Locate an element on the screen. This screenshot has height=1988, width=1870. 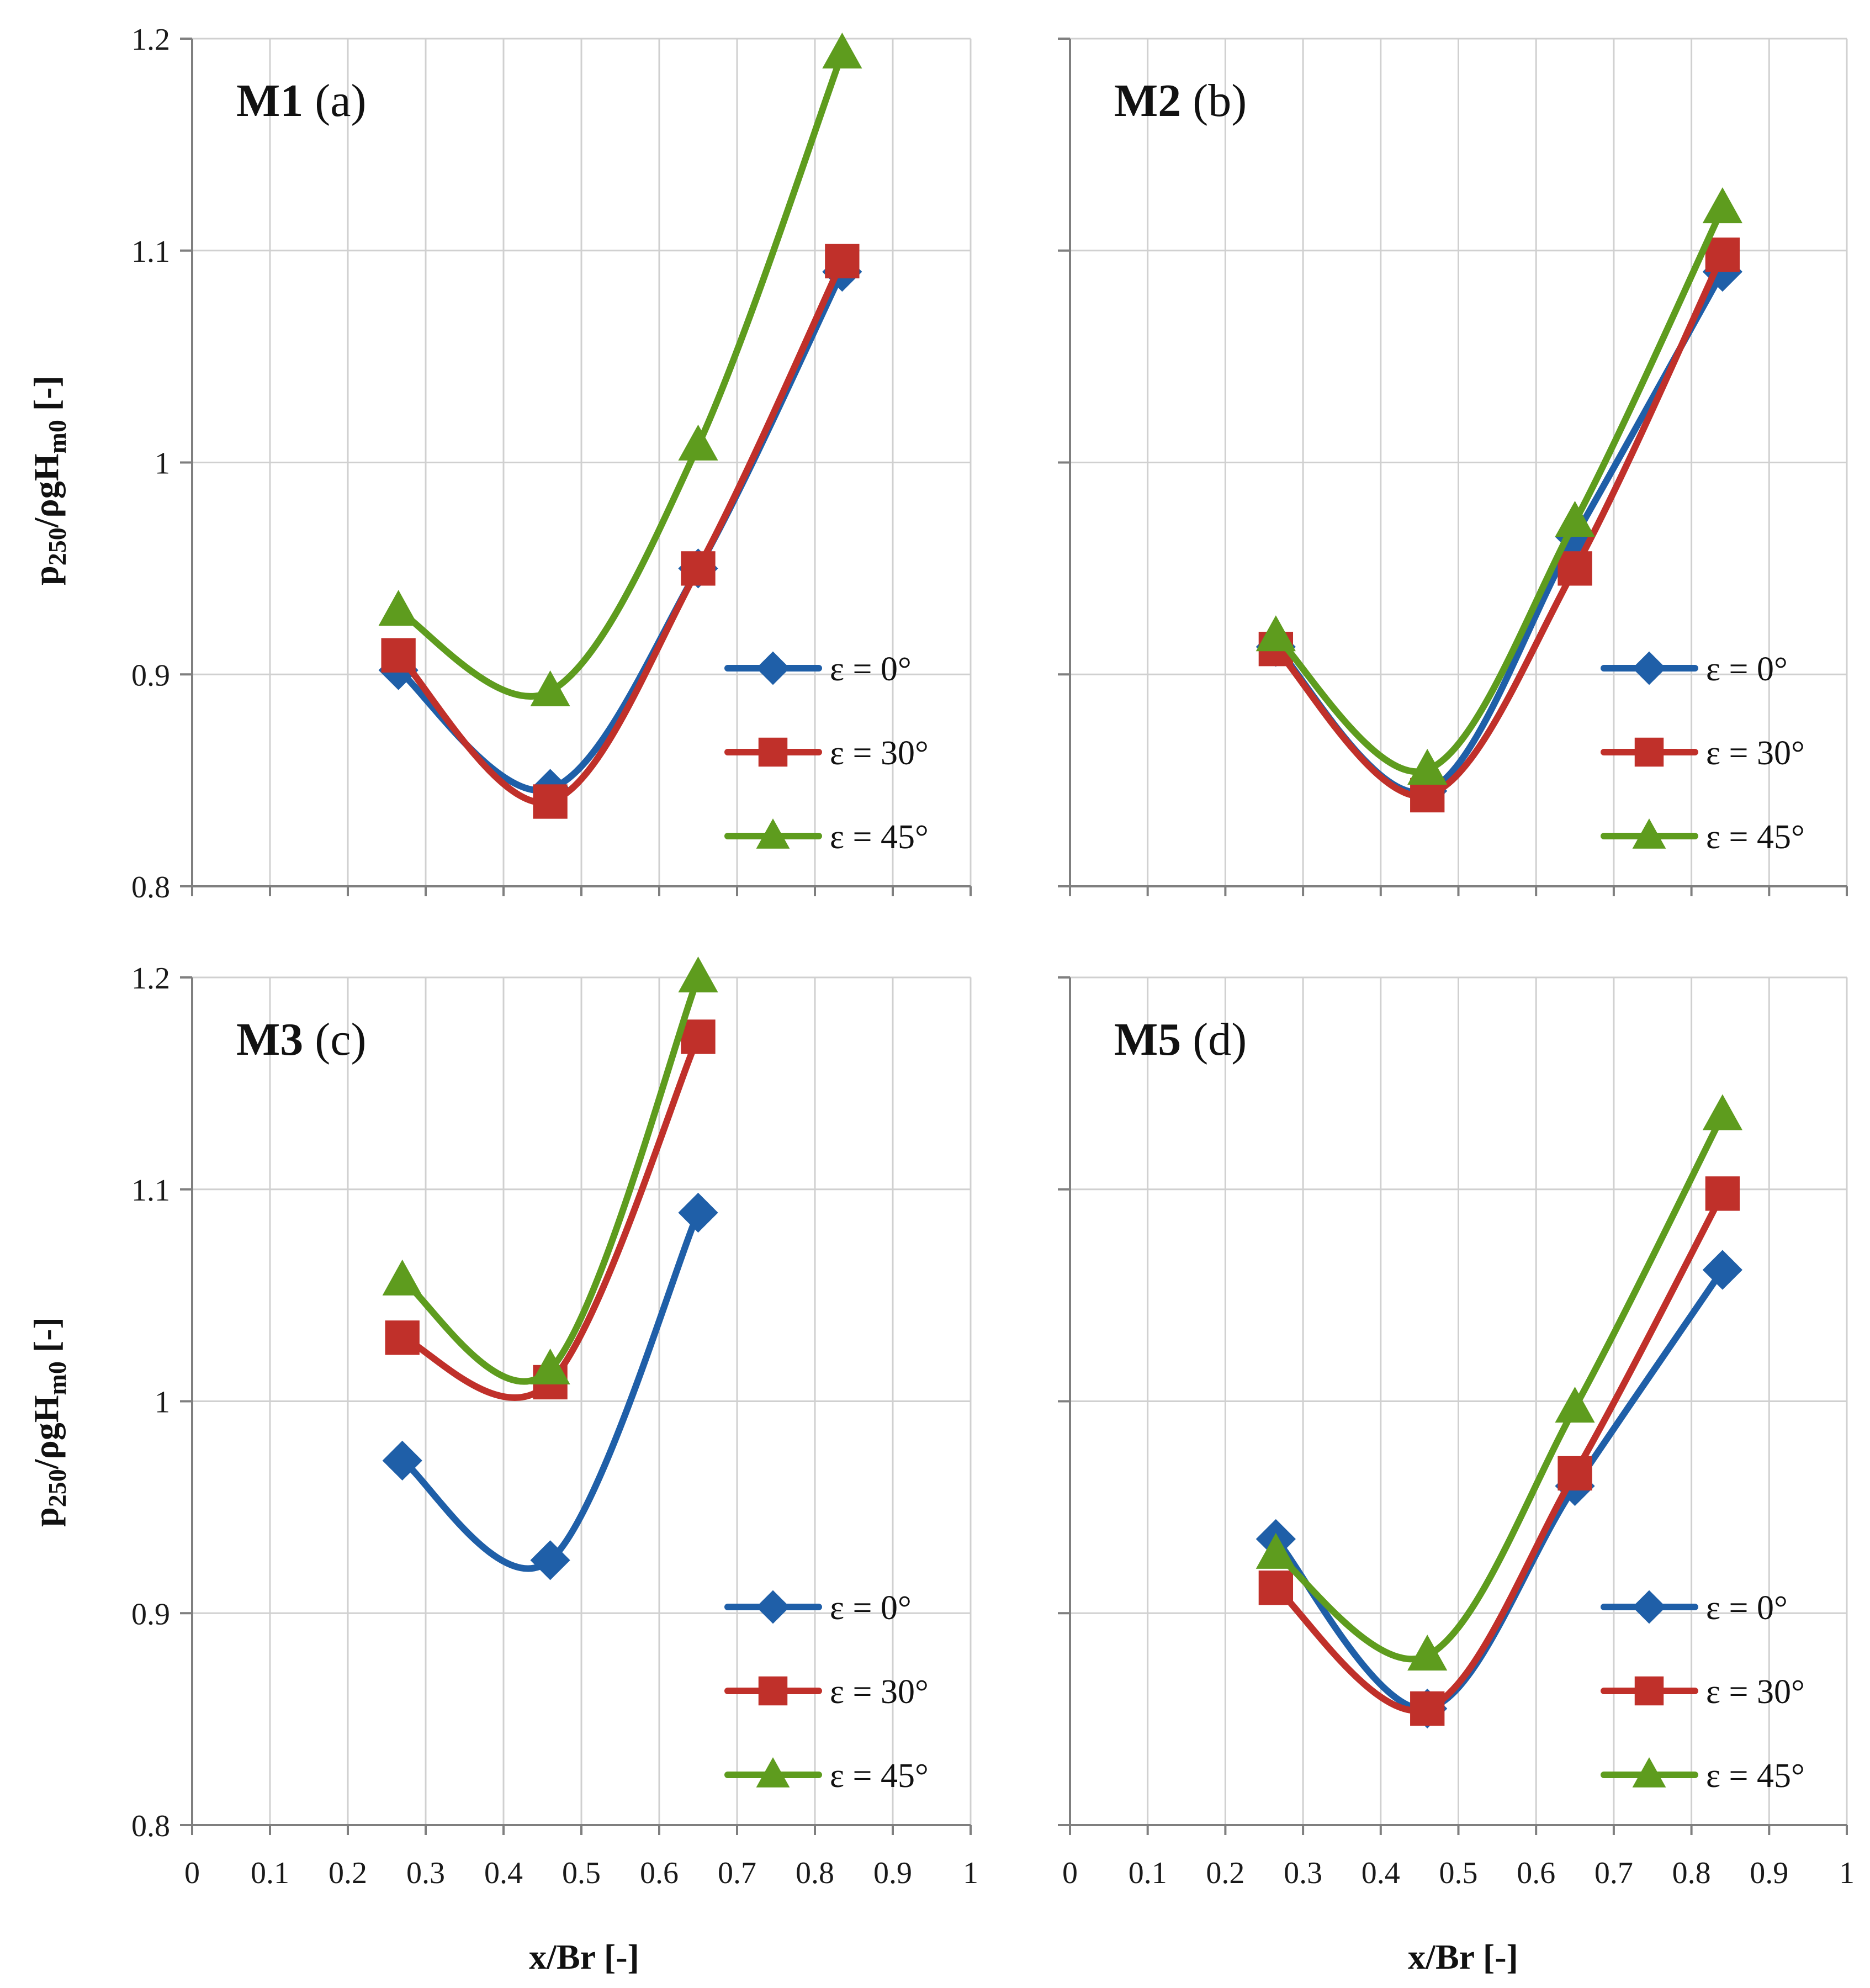
y-title-main: p is located at coordinates (46, 575).